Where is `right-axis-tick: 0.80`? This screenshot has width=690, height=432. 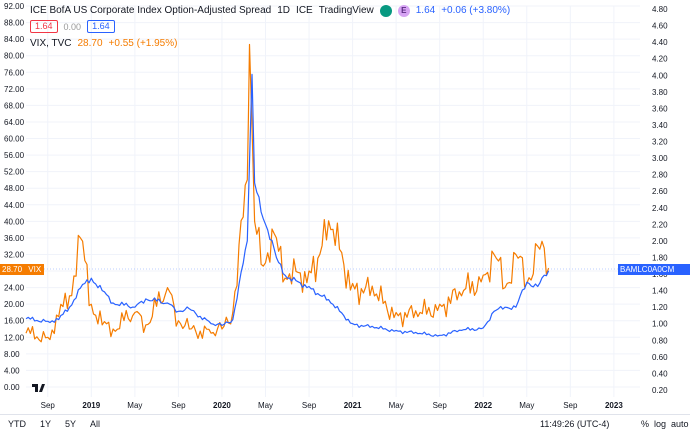
right-axis-tick: 0.80 is located at coordinates (660, 340).